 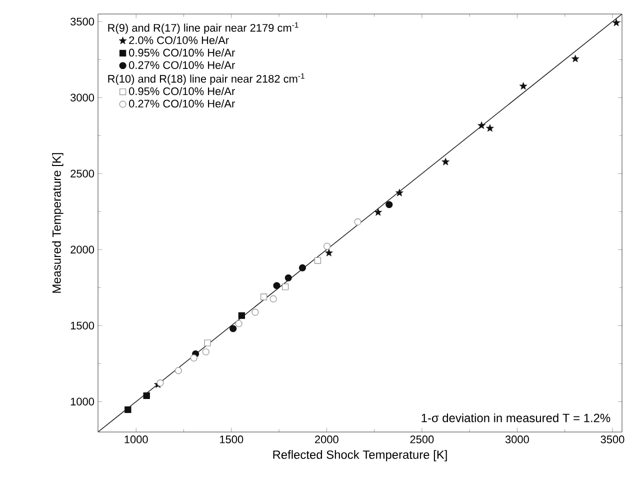 I want to click on y-axis-title: Measured Temperature [K], so click(x=58, y=223).